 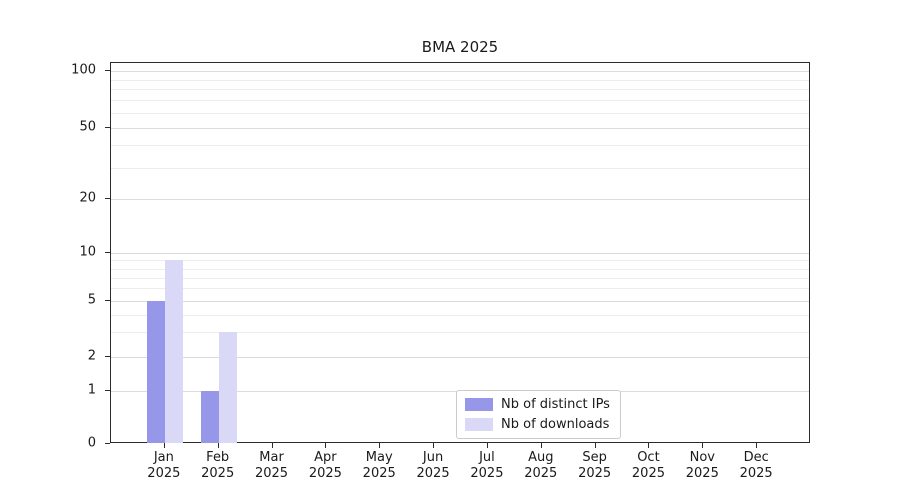 What do you see at coordinates (538, 414) in the screenshot?
I see `legend: Nb of distinct IPs Nb of downloads` at bounding box center [538, 414].